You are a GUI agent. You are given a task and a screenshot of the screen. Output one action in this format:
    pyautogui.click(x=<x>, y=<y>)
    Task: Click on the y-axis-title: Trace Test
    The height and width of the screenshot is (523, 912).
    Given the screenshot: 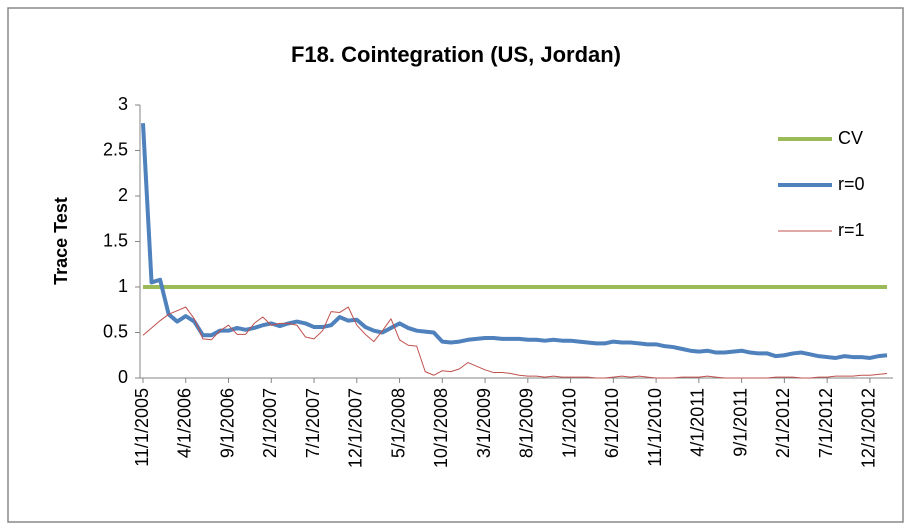 What is the action you would take?
    pyautogui.click(x=61, y=241)
    